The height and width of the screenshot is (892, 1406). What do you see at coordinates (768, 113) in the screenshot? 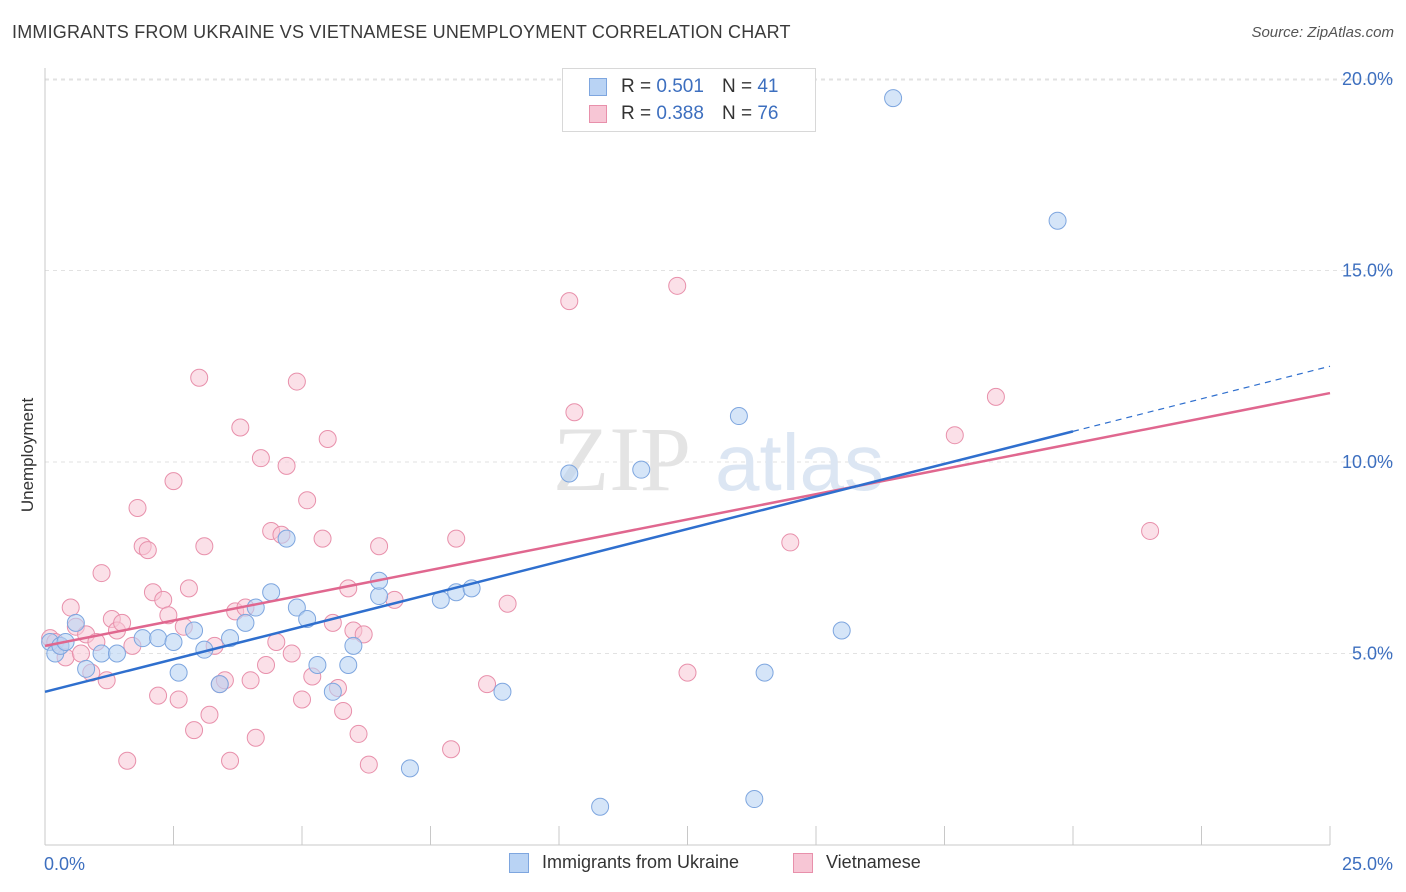
I see `legend-n-value: 76` at bounding box center [768, 113].